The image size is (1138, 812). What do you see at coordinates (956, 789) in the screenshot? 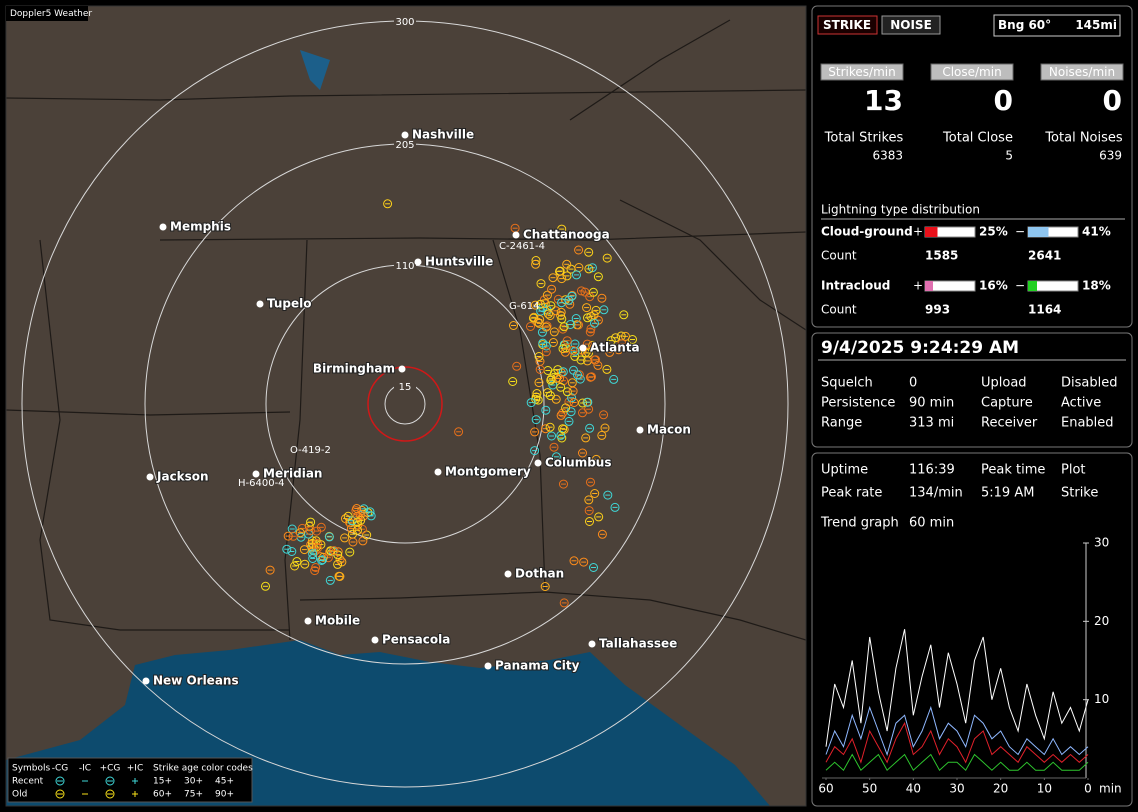
I see `x-tick-label: 30` at bounding box center [956, 789].